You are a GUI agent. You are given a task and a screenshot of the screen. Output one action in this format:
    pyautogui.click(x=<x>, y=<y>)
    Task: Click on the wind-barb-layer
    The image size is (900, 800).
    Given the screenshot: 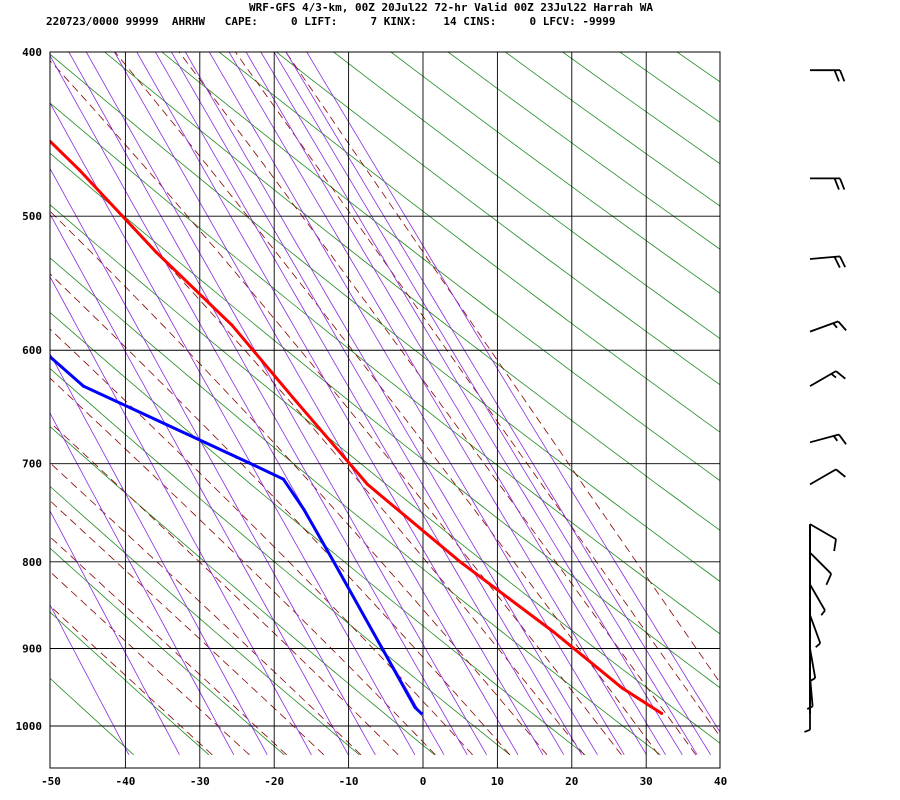 What is the action you would take?
    pyautogui.click(x=825, y=401)
    